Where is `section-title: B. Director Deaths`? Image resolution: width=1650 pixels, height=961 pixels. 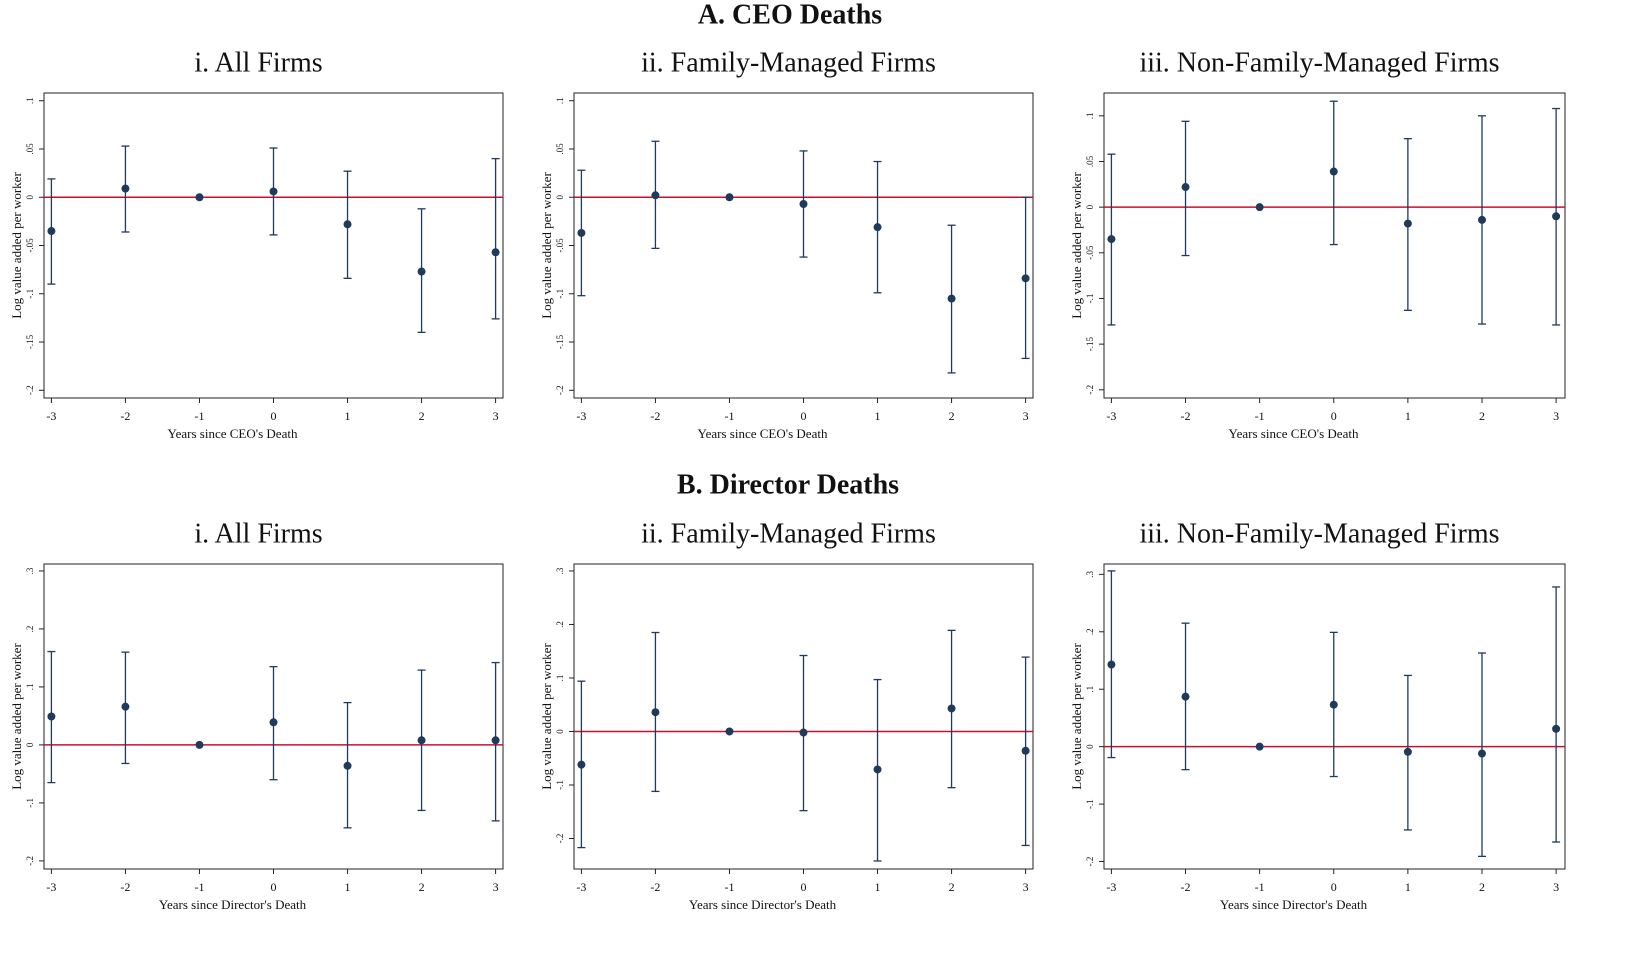 section-title: B. Director Deaths is located at coordinates (788, 484).